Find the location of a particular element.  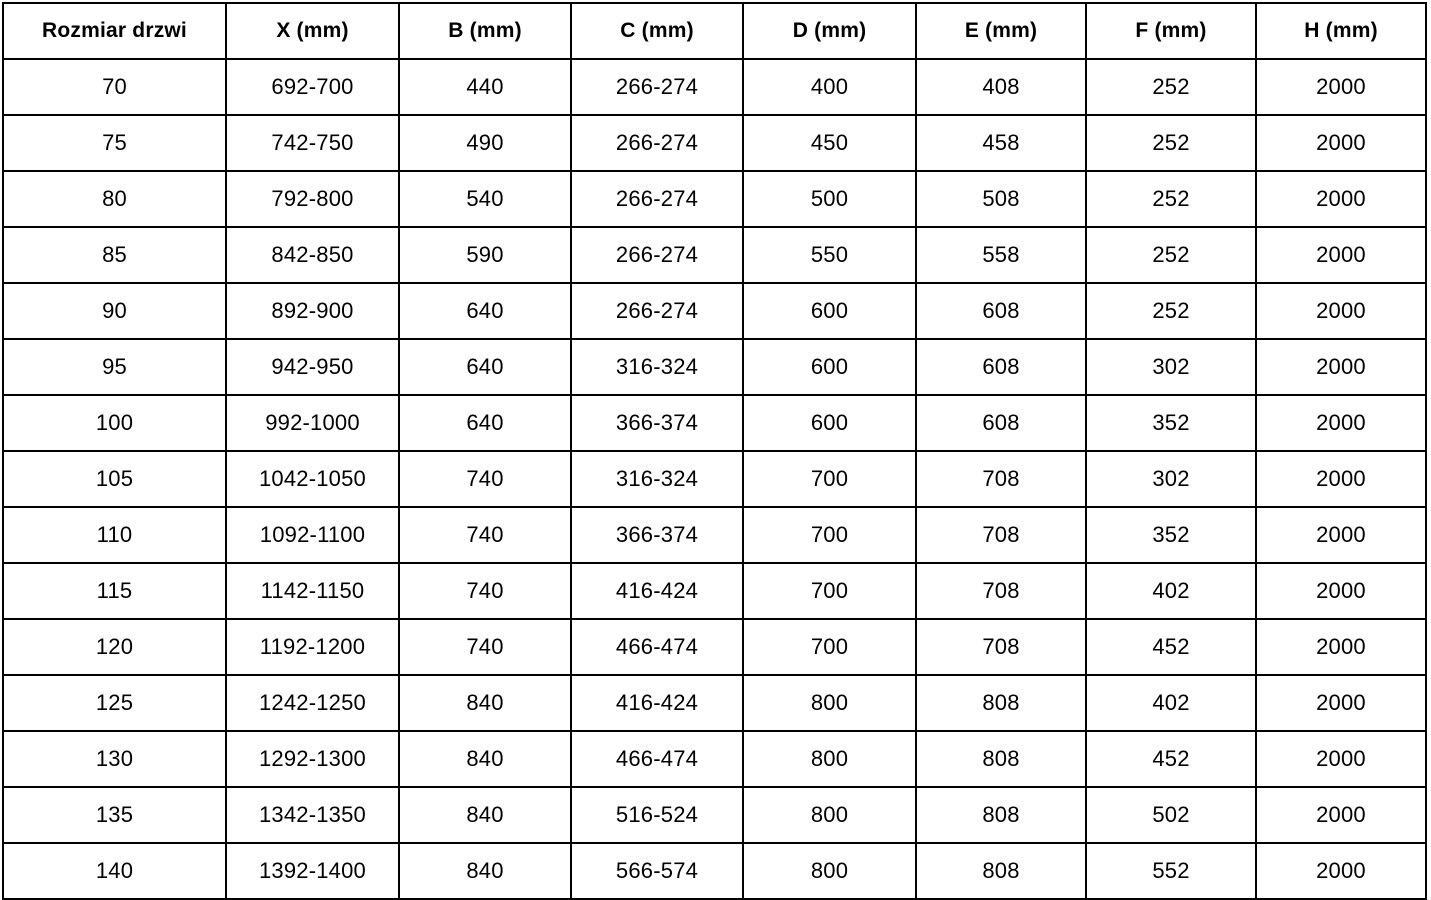

table-row: 130 1292-1300 840 466-474 800 808 452 2000 is located at coordinates (714, 759).